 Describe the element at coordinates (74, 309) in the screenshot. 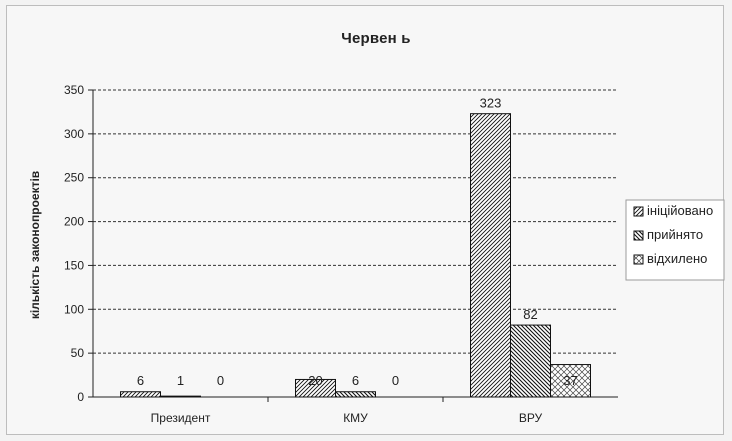

I see `y-tick-label: 100` at that location.